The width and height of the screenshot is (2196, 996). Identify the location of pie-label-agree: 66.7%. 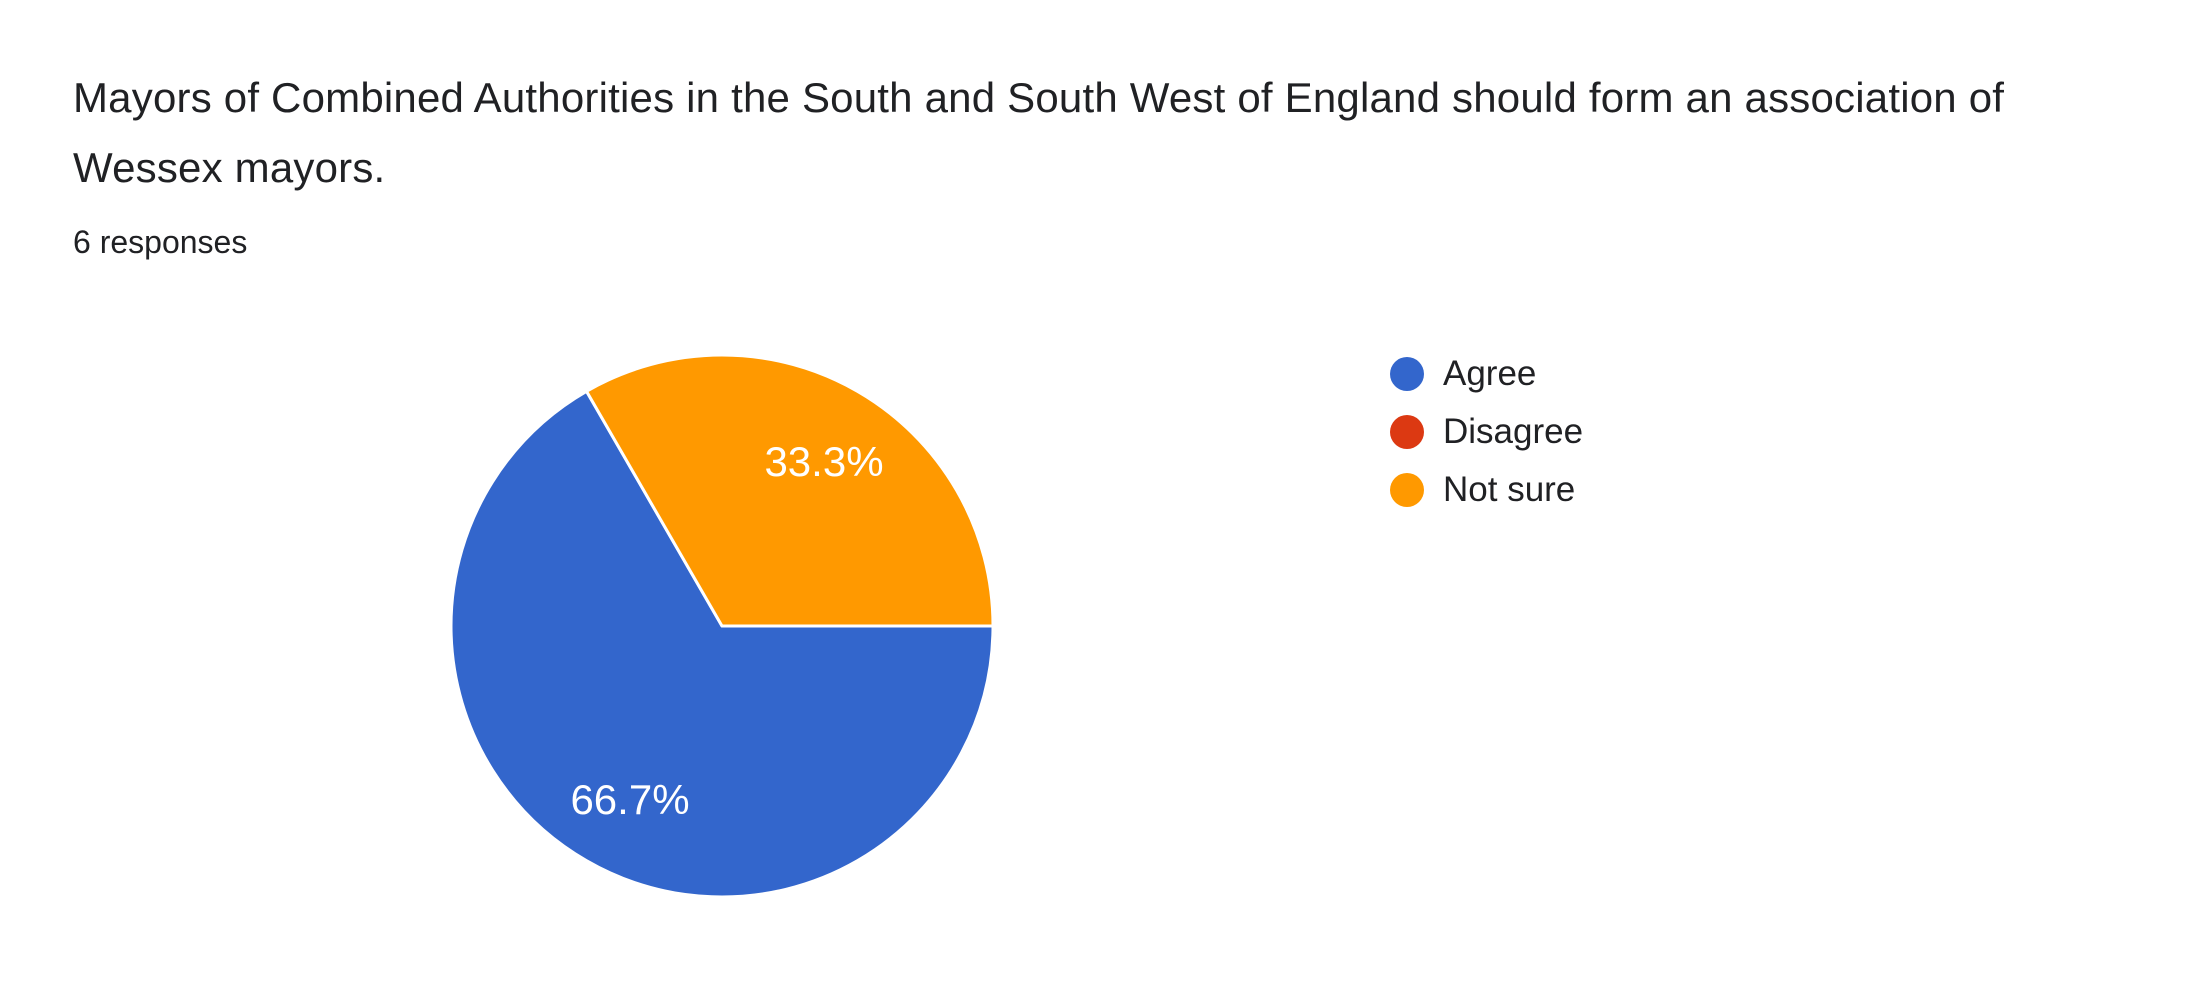
(630, 799).